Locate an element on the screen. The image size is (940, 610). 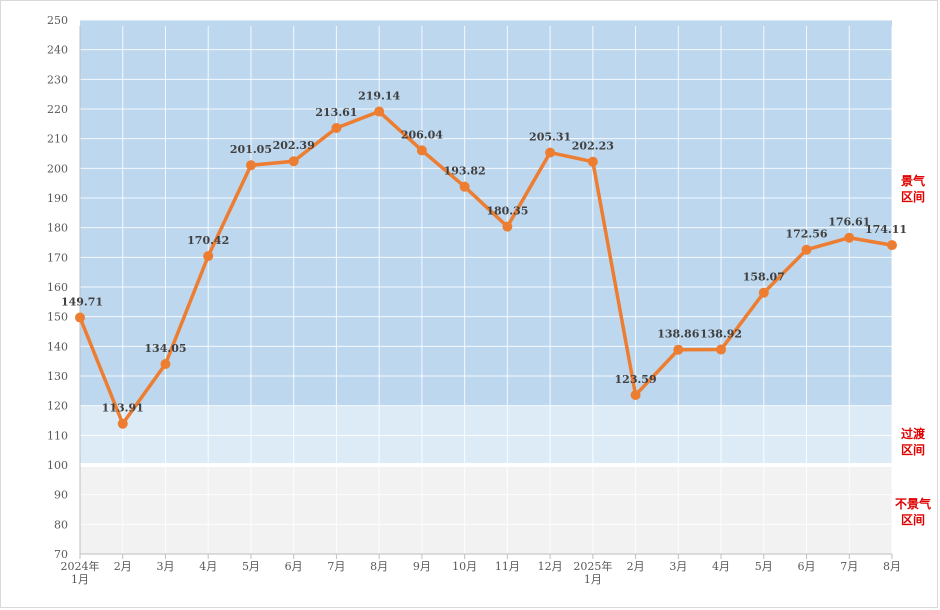
y-tick-label: 120 is located at coordinates (57, 406).